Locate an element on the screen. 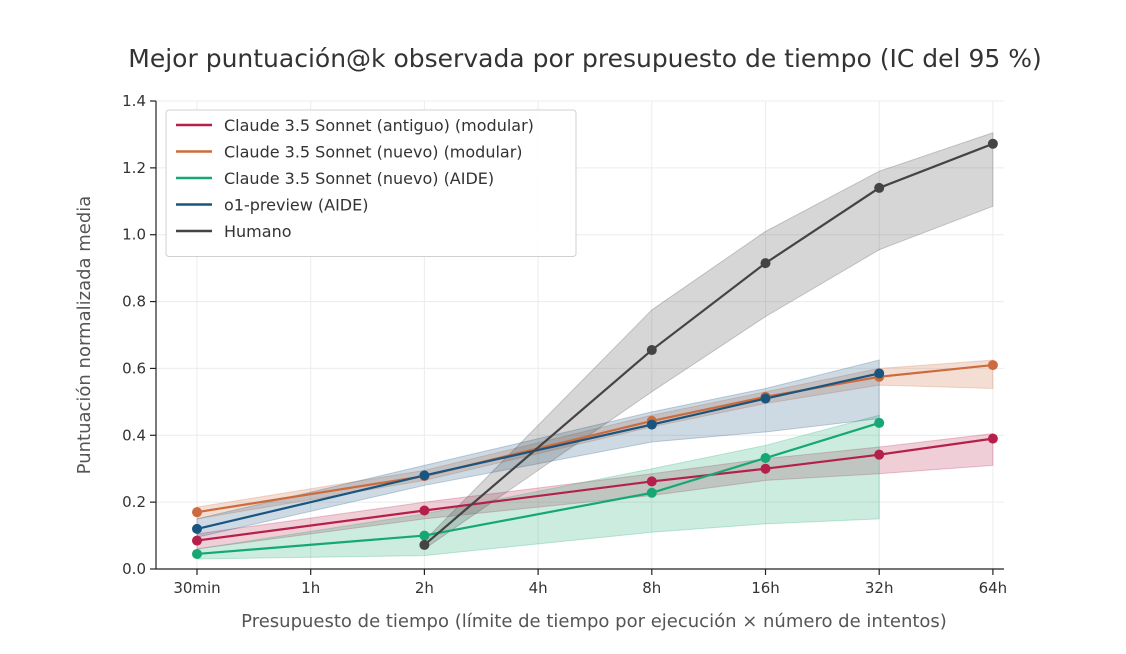 The image size is (1126, 654). x-tick-label: 16h is located at coordinates (765, 588).